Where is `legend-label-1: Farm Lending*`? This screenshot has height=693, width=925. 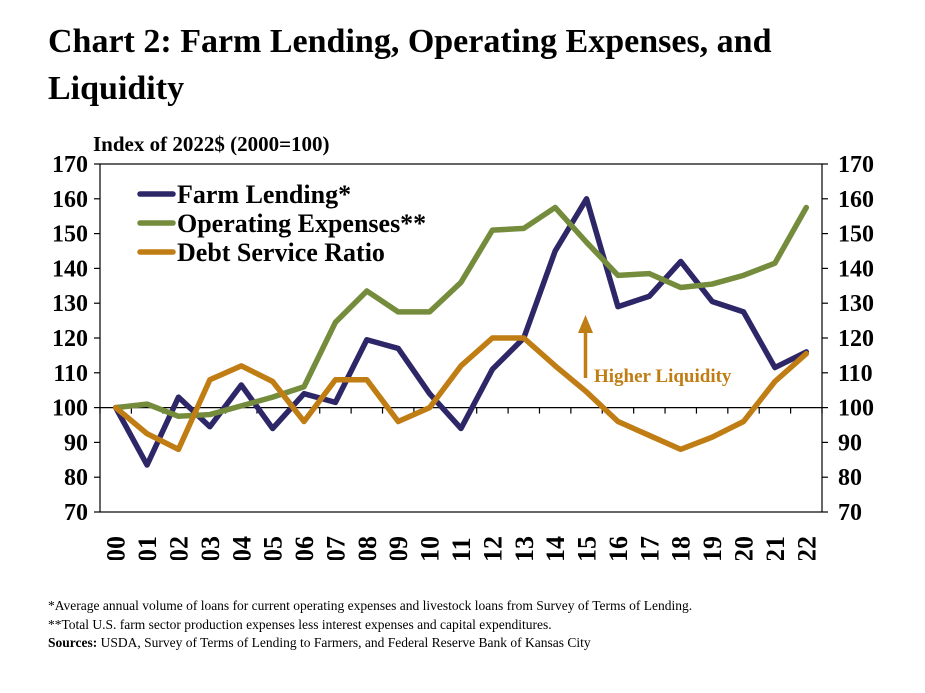
legend-label-1: Farm Lending* is located at coordinates (264, 194).